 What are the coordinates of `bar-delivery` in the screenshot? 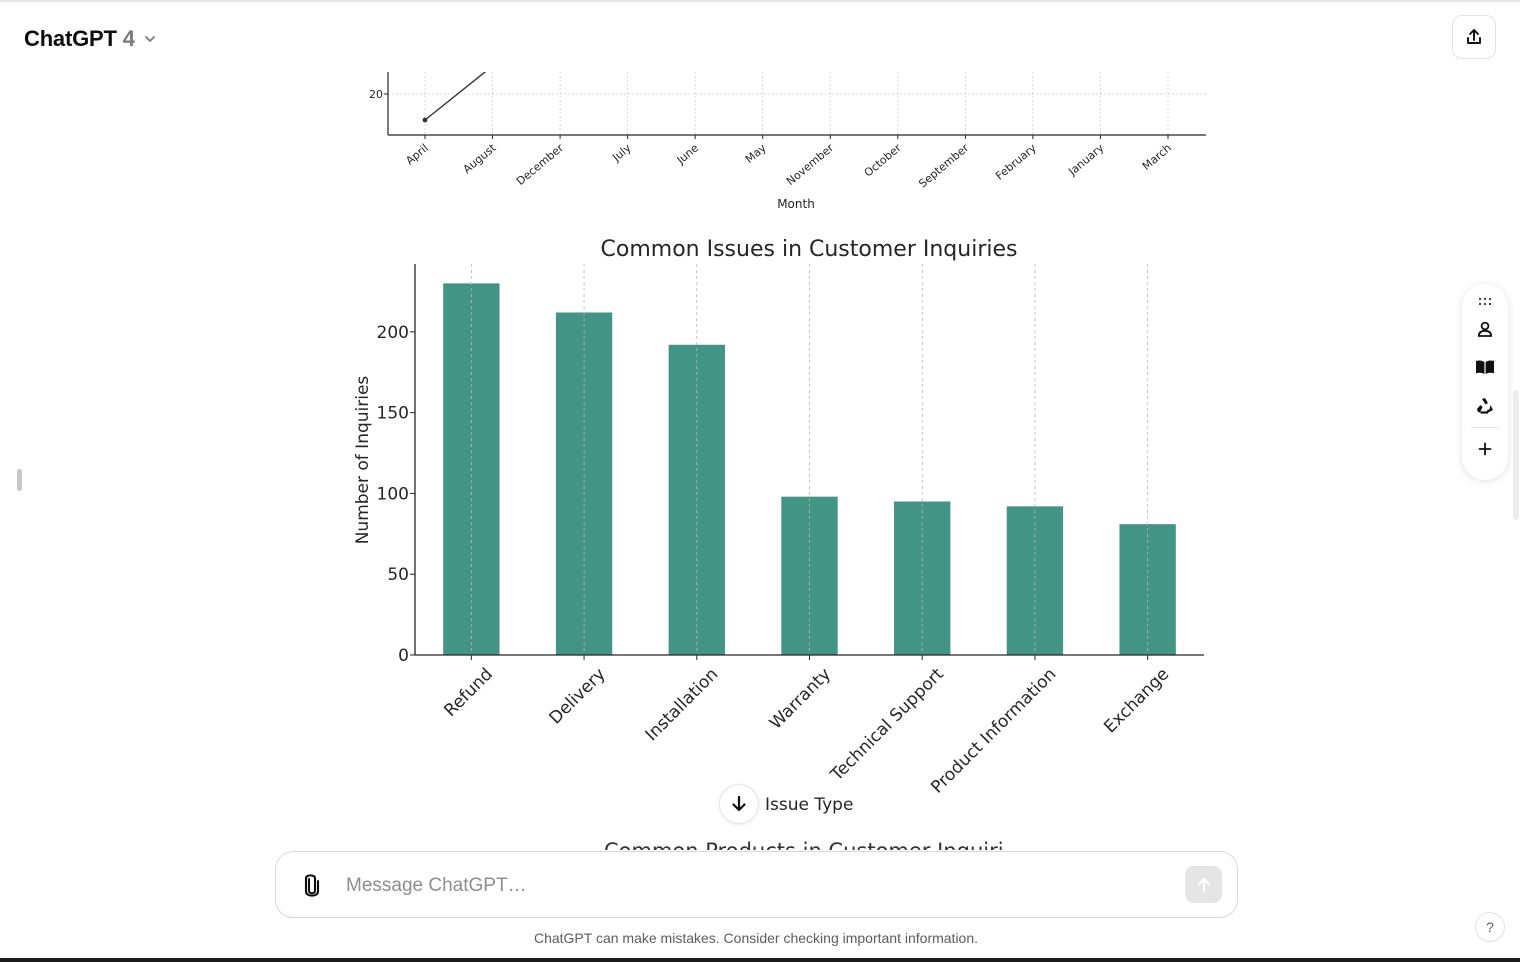 It's located at (584, 483).